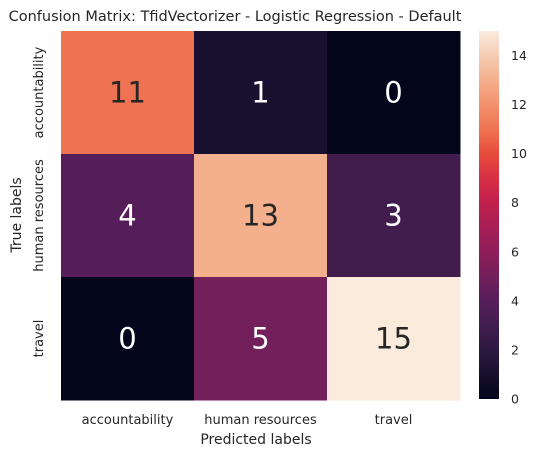 This screenshot has height=457, width=538. What do you see at coordinates (17, 215) in the screenshot?
I see `y-axis-label: True labels` at bounding box center [17, 215].